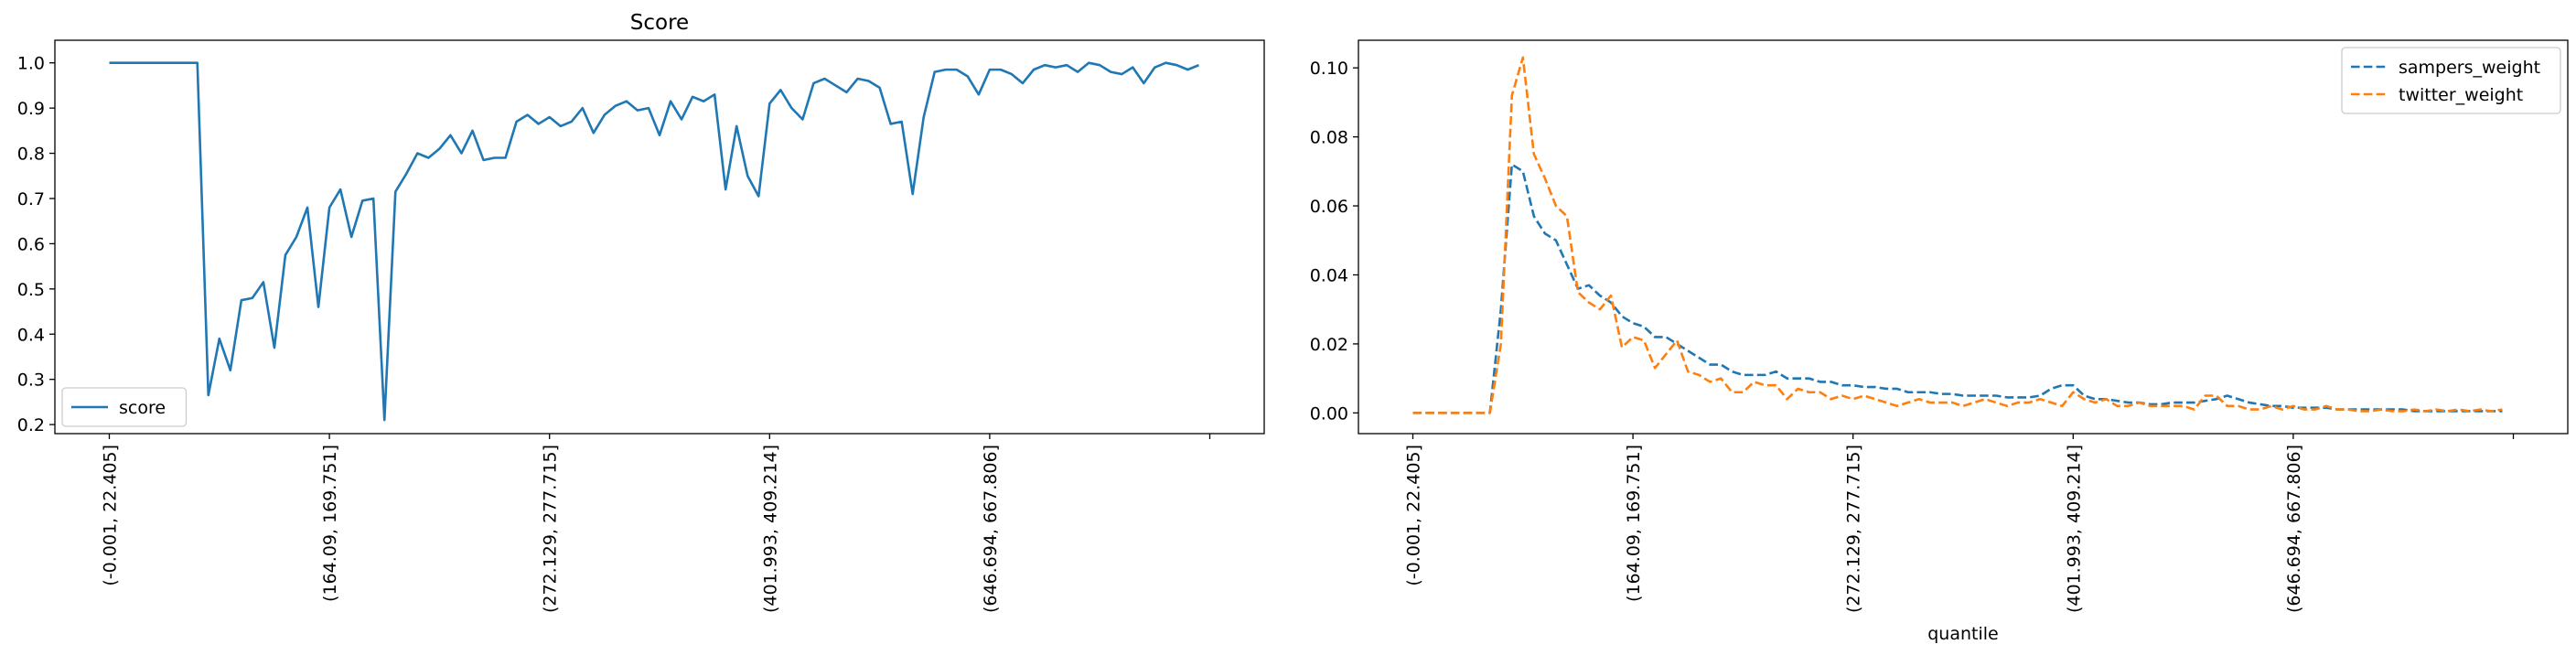  I want to click on y-tick-label: 0.9, so click(31, 109).